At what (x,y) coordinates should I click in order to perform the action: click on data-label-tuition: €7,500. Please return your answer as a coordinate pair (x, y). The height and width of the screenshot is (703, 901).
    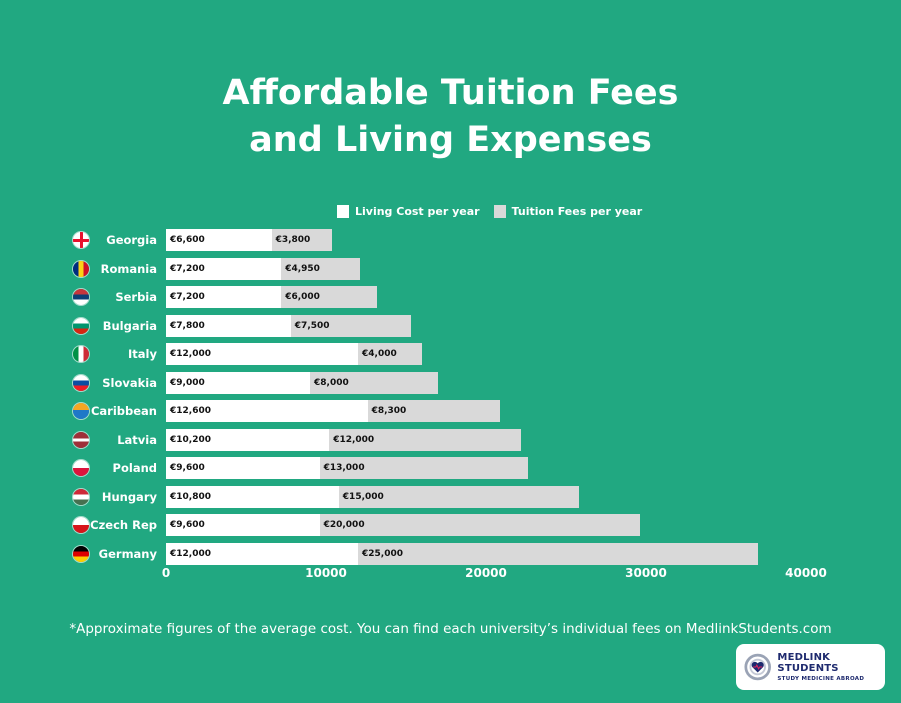
    Looking at the image, I should click on (312, 325).